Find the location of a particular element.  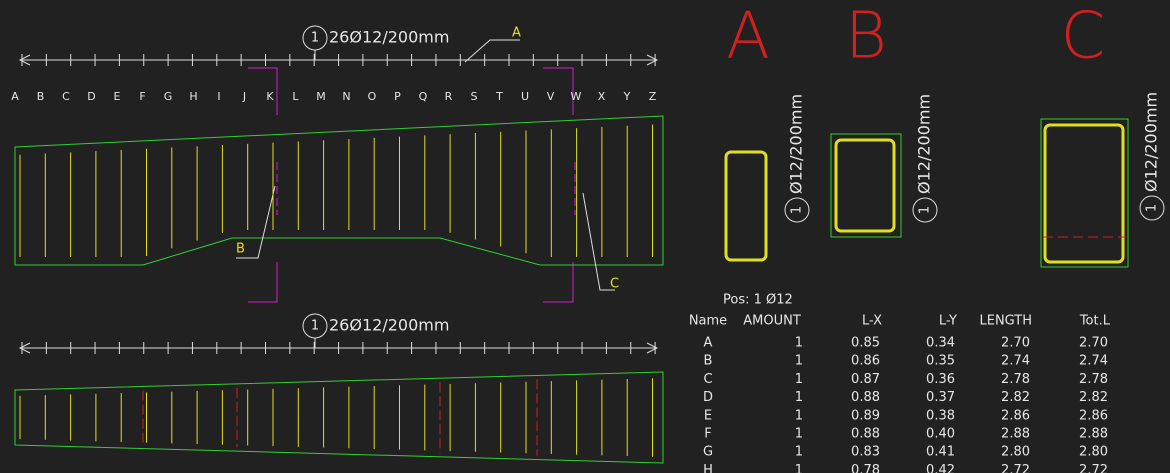

table-cell: 0.85 is located at coordinates (865, 343).